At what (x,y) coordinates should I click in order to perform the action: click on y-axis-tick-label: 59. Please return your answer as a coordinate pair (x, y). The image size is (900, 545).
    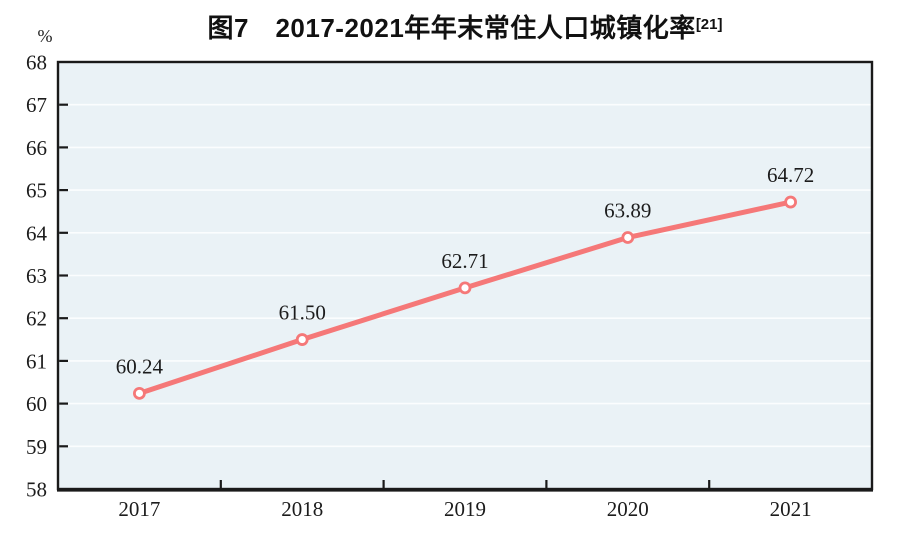
    Looking at the image, I should click on (36, 447).